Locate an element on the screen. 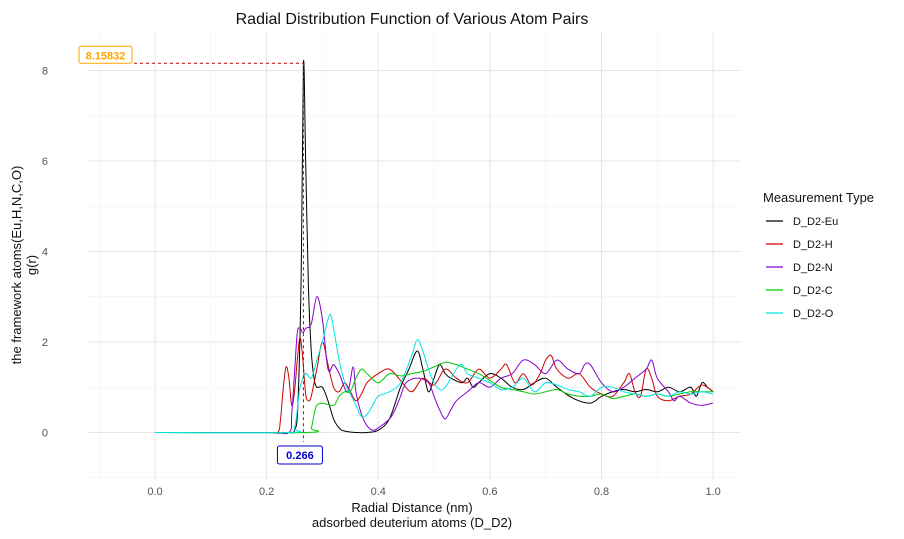 This screenshot has width=904, height=539. peak-y-label-text: 8.15832 is located at coordinates (106, 56).